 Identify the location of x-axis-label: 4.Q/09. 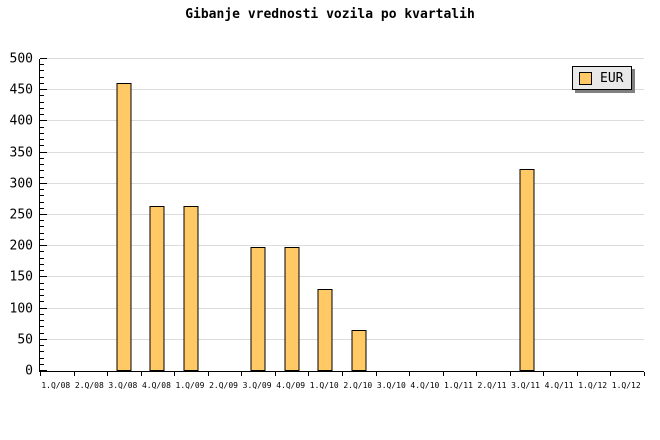
(291, 385).